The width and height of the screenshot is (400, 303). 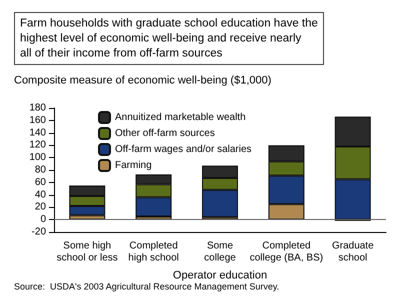 I want to click on y-tick-label: 40, so click(x=40, y=194).